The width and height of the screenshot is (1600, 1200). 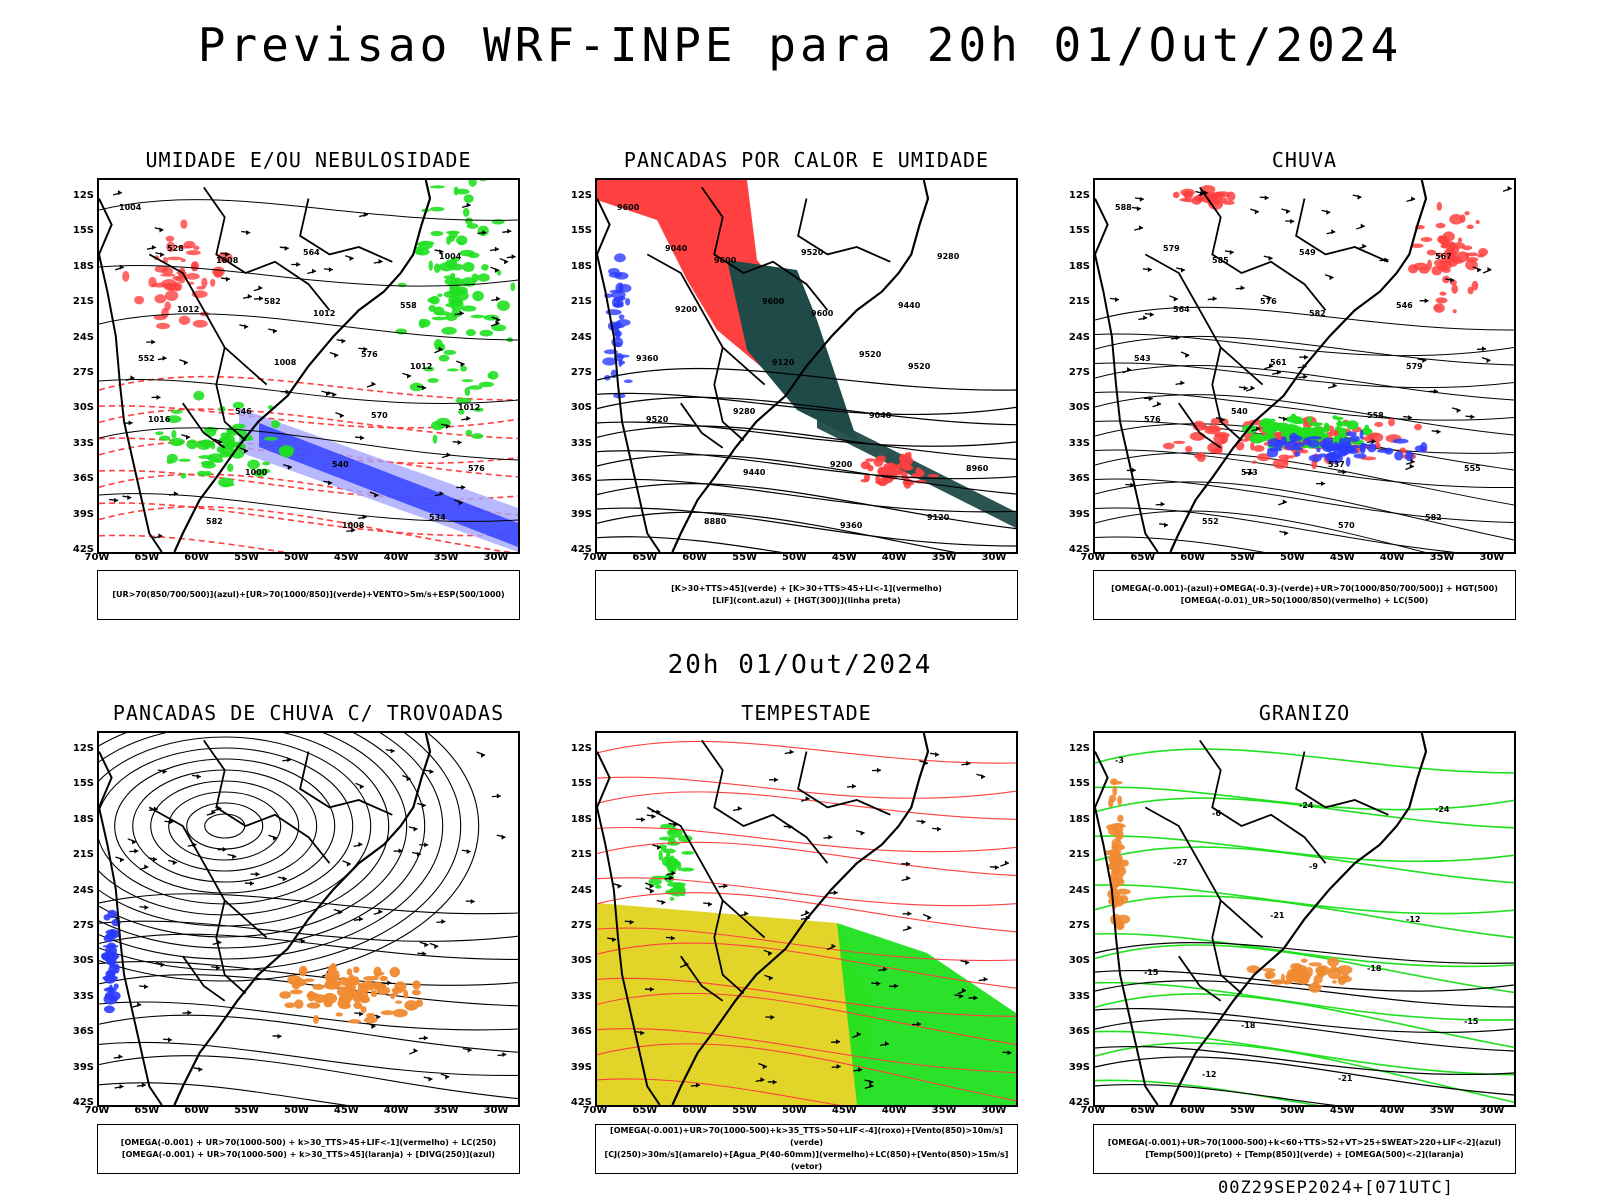 What do you see at coordinates (308, 424) in the screenshot?
I see `isoline-thickness` at bounding box center [308, 424].